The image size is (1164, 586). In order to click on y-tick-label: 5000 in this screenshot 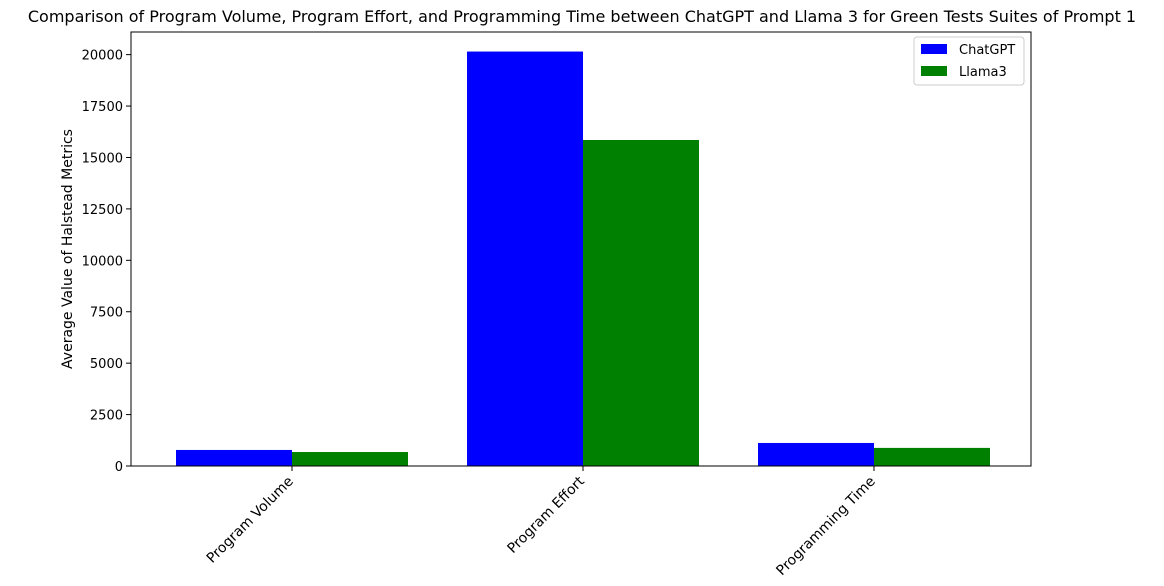, I will do `click(106, 364)`.